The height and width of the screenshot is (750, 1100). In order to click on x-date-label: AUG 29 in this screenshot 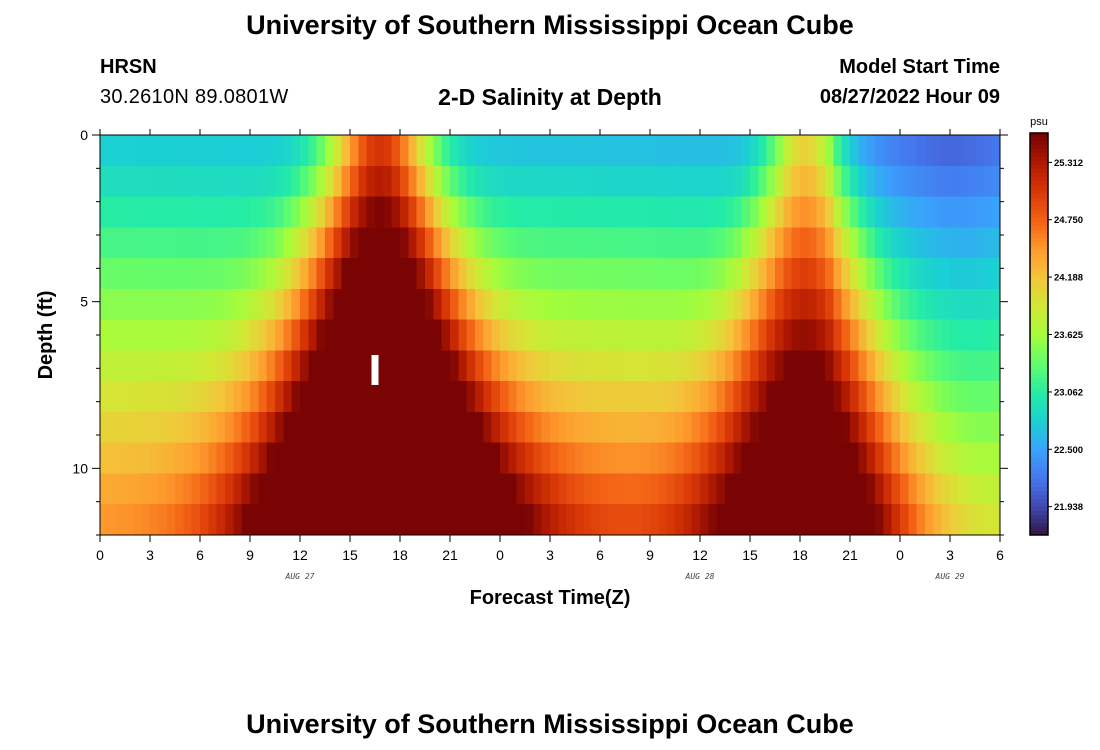, I will do `click(950, 576)`.